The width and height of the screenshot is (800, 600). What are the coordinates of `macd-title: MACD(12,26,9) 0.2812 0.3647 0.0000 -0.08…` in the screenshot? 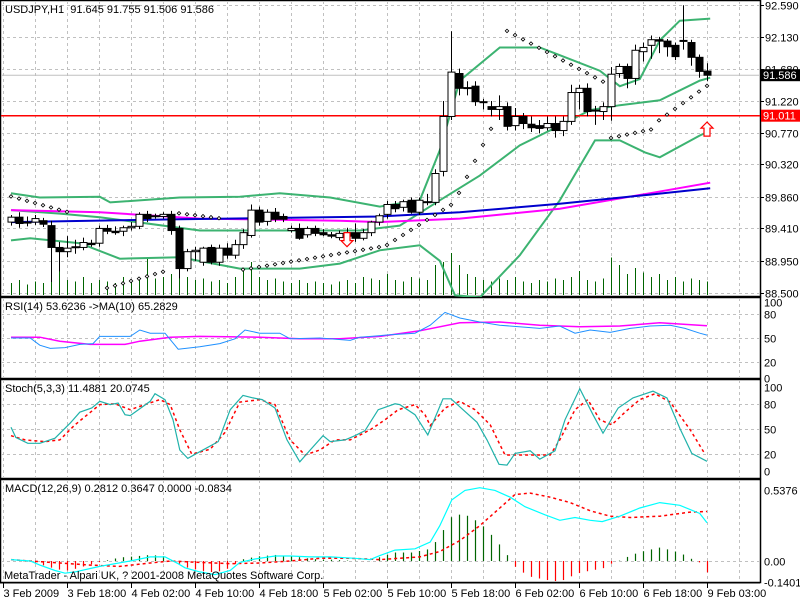 It's located at (118, 489).